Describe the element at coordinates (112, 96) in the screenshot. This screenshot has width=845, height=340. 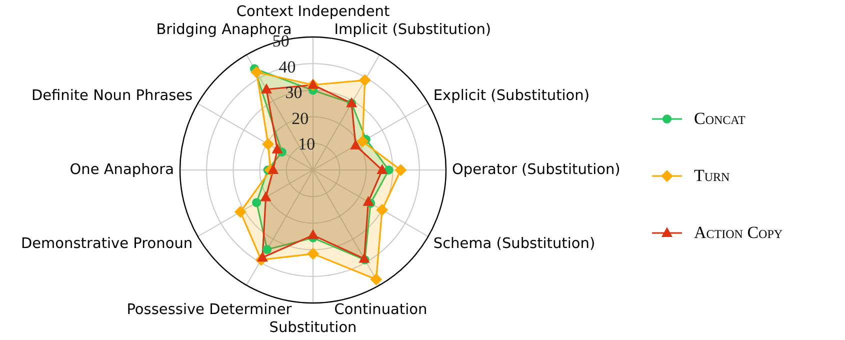
I see `spoke-label: Definite Noun Phrases` at that location.